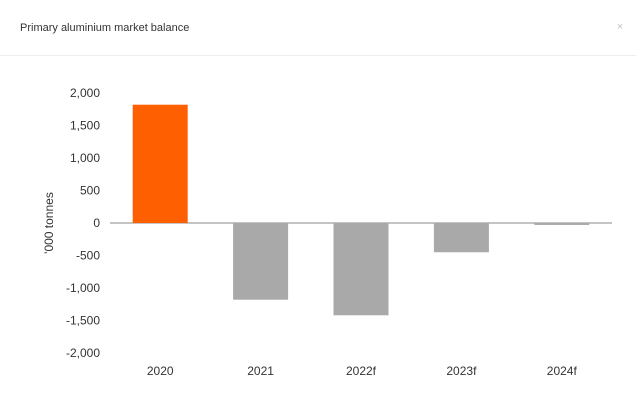 The image size is (636, 408). What do you see at coordinates (261, 261) in the screenshot?
I see `bar-2021` at bounding box center [261, 261].